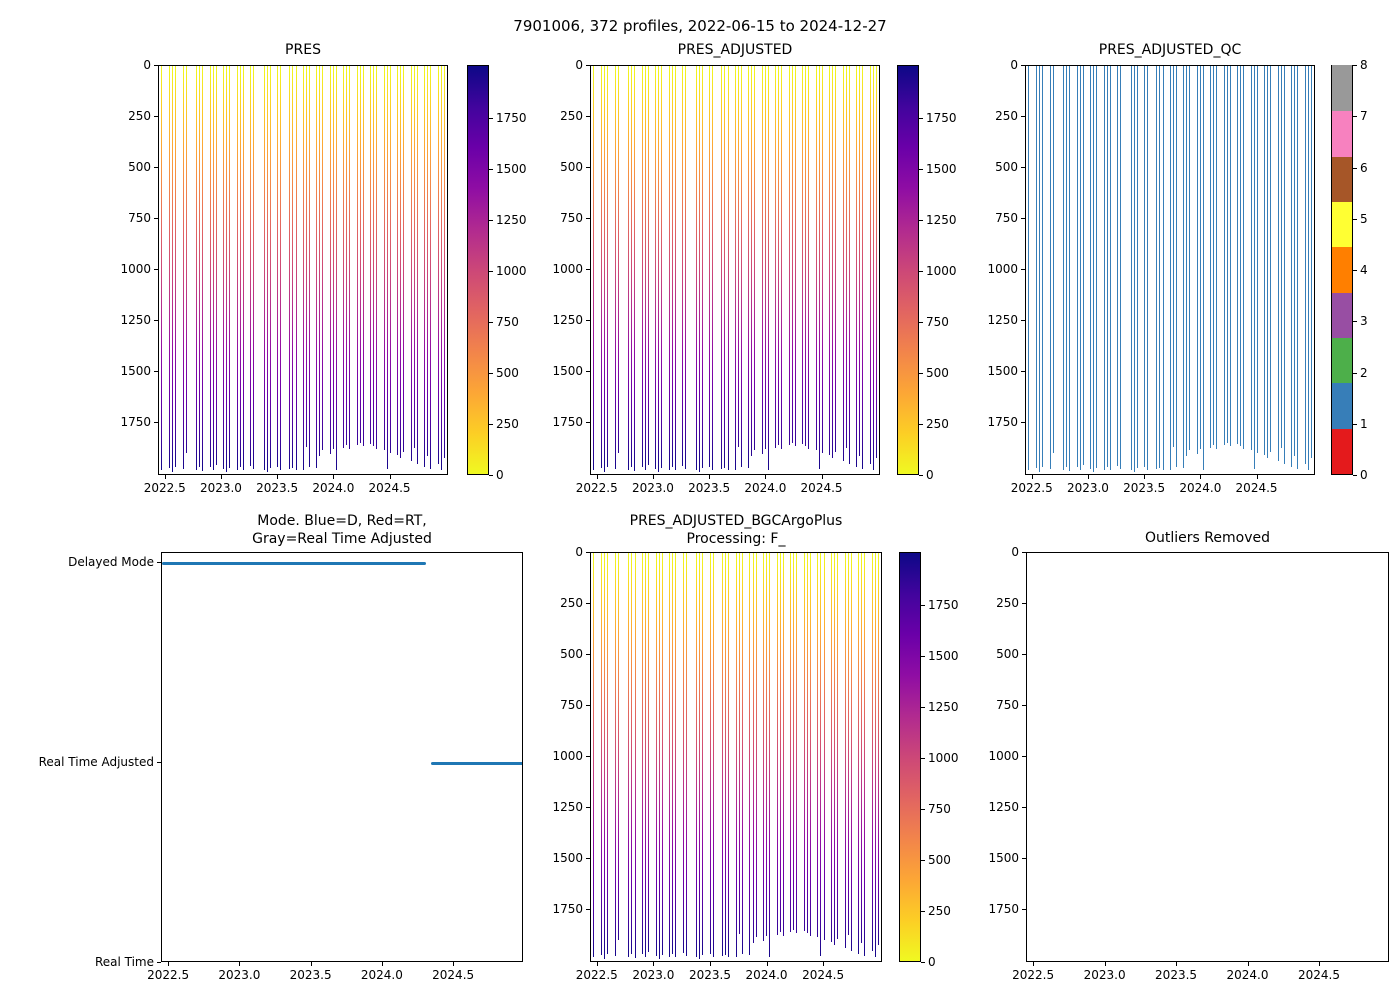 This screenshot has width=1400, height=1000. What do you see at coordinates (736, 757) in the screenshot?
I see `bgc-processing-plot` at bounding box center [736, 757].